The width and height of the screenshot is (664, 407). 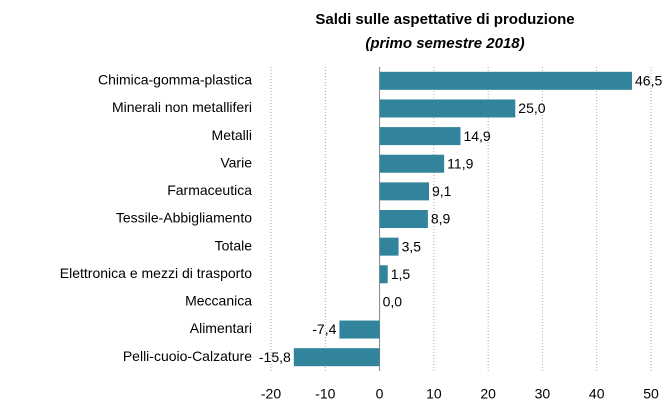 I want to click on y-tick-label: Alimentari, so click(x=221, y=328).